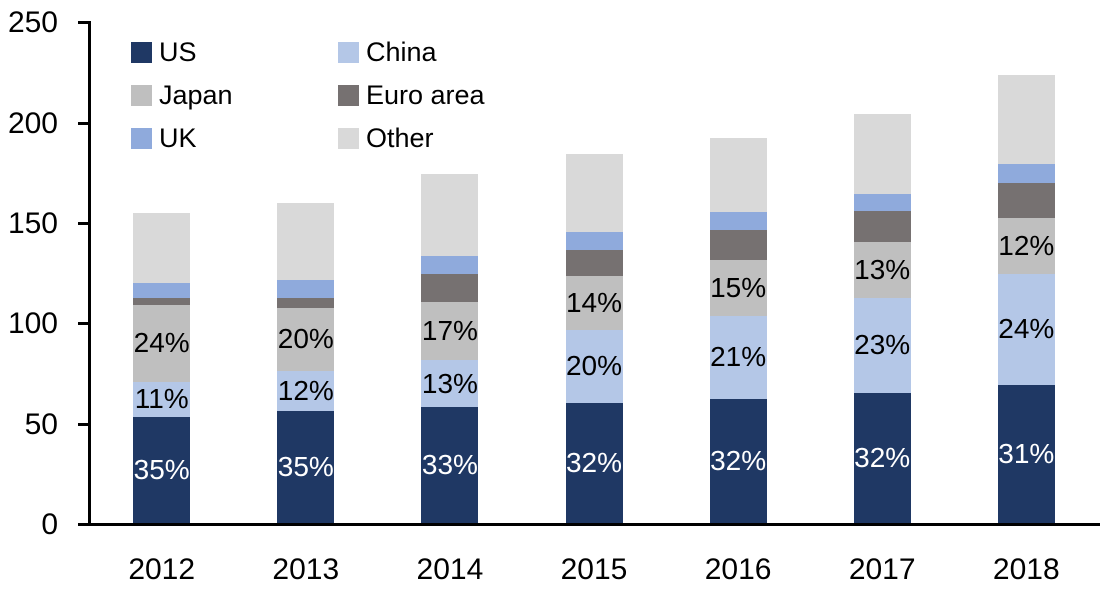 The height and width of the screenshot is (598, 1102). I want to click on legend: US China Japan Euro area UK Other, so click(308, 95).